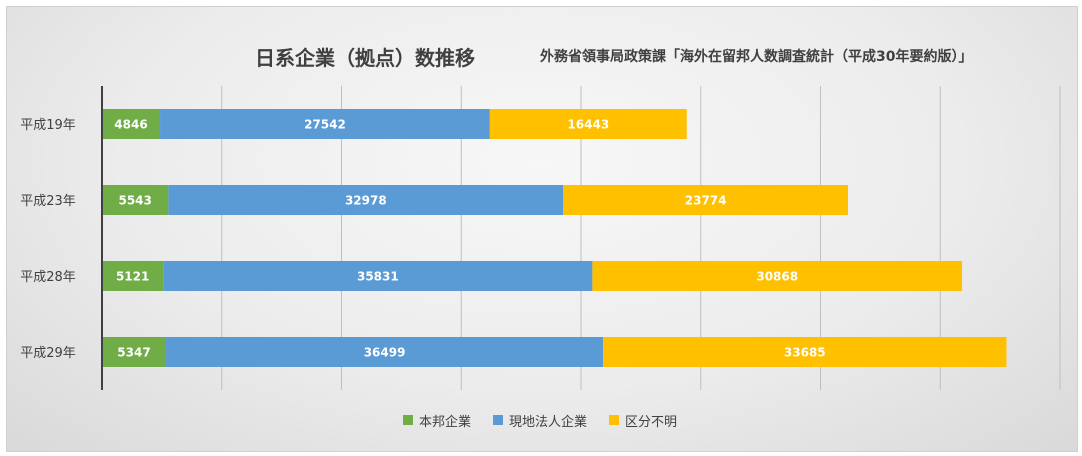  I want to click on data-label: 5121, so click(132, 277).